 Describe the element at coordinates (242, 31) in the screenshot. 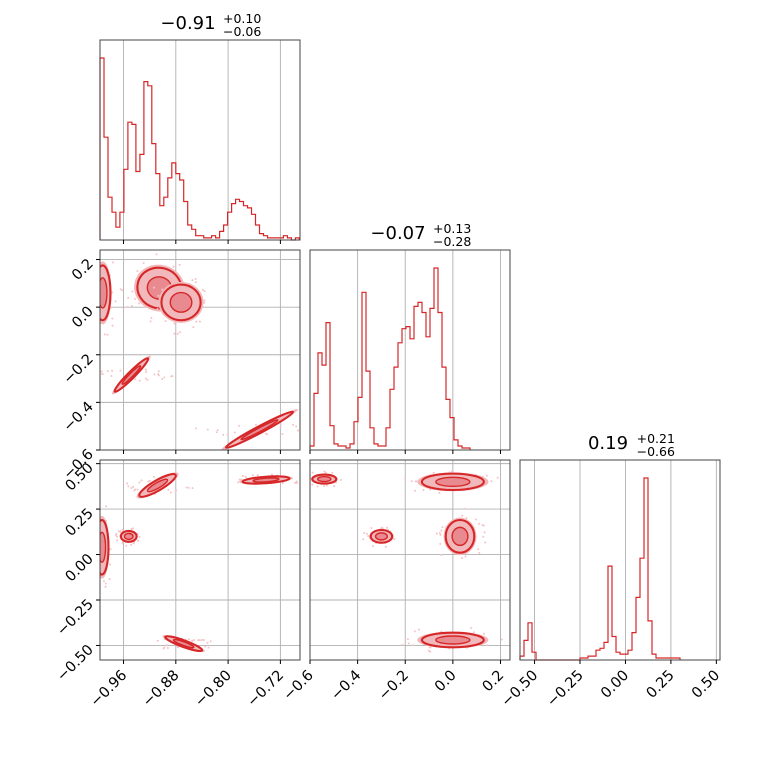

I see `param-title-minus-0: −0.06` at that location.